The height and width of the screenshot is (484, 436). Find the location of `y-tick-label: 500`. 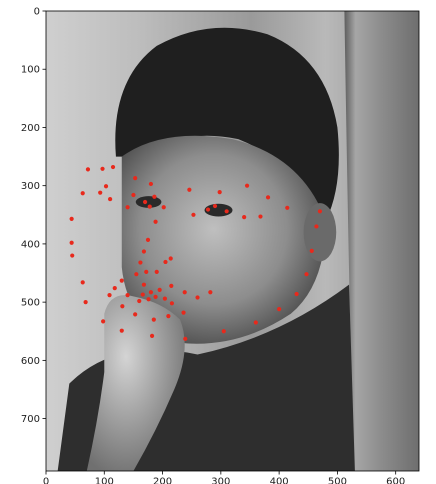

y-tick-label: 500 is located at coordinates (30, 303).